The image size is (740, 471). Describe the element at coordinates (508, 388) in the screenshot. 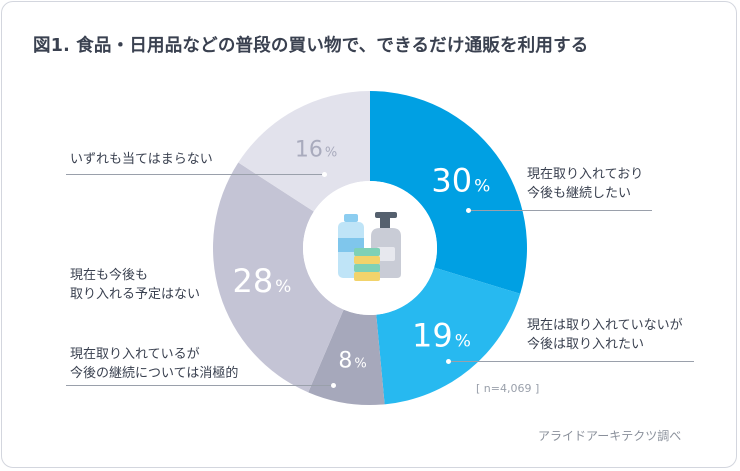

I see `sample-size-note: [ n=4,069 ]` at that location.